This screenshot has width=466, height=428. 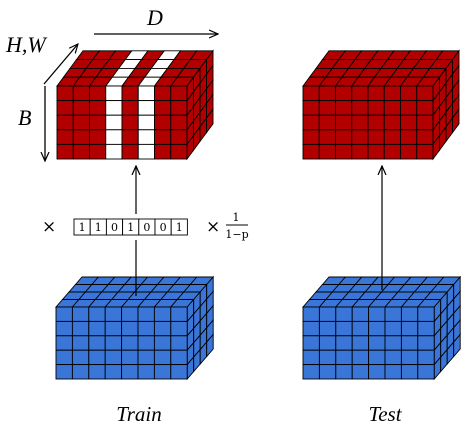 I want to click on hw-label: H,W, so click(x=26, y=44).